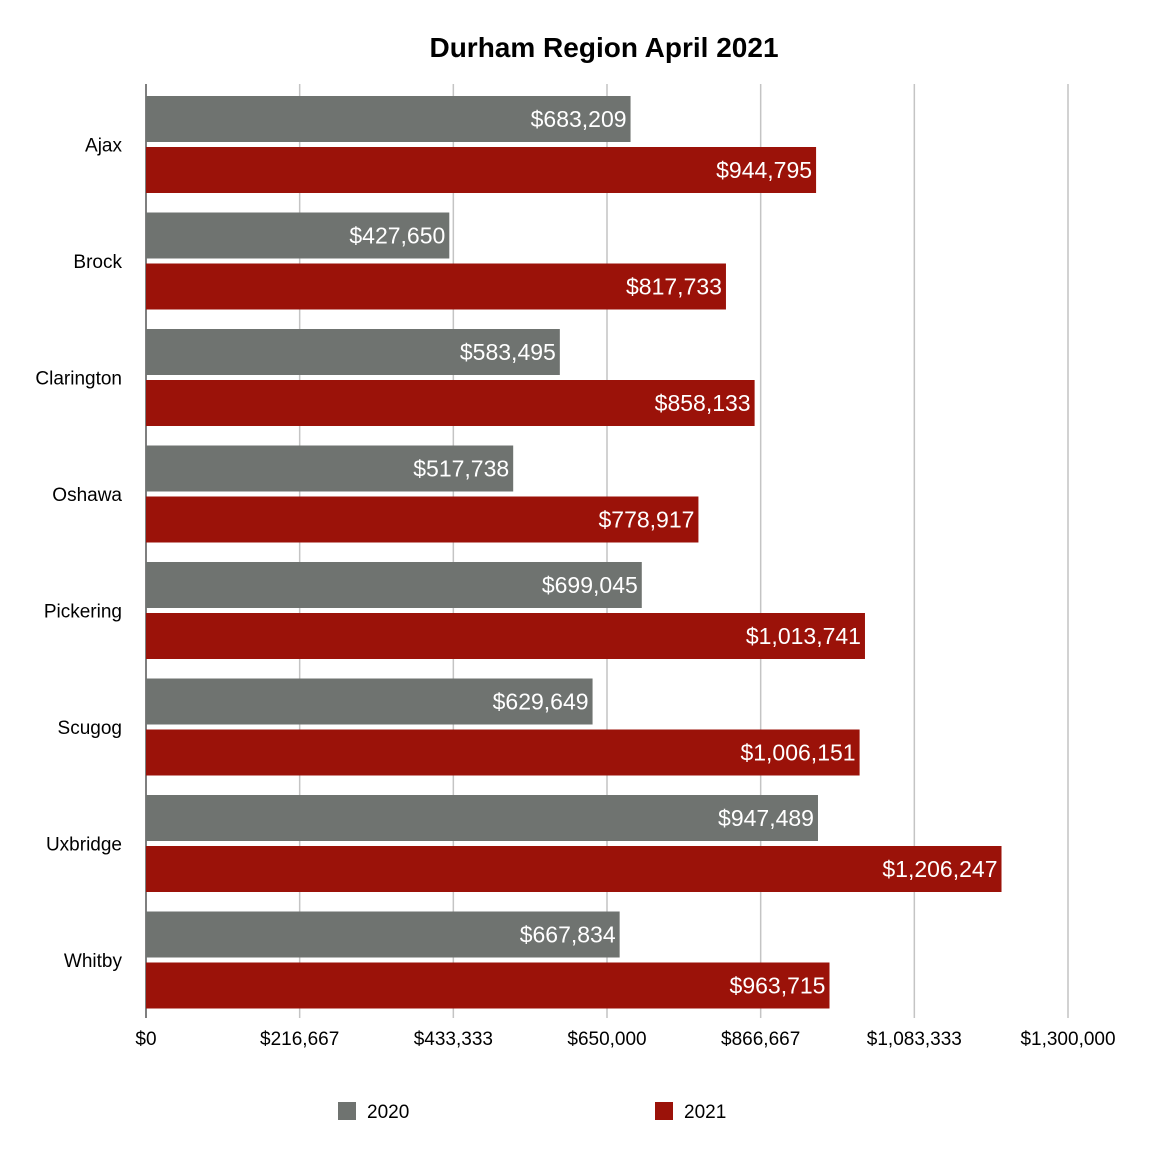 Image resolution: width=1152 pixels, height=1152 pixels. Describe the element at coordinates (103, 146) in the screenshot. I see `category-label: Ajax` at that location.